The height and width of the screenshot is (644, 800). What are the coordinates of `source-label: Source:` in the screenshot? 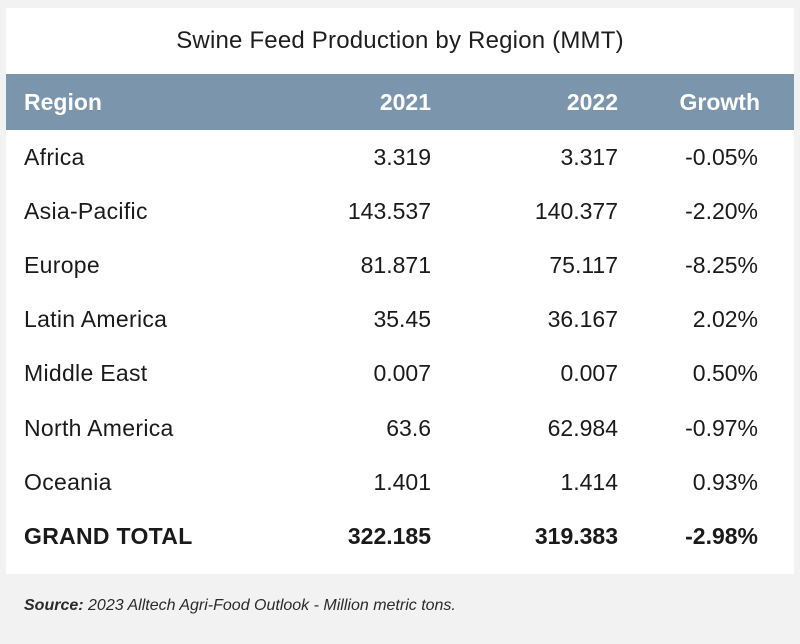 It's located at (54, 605).